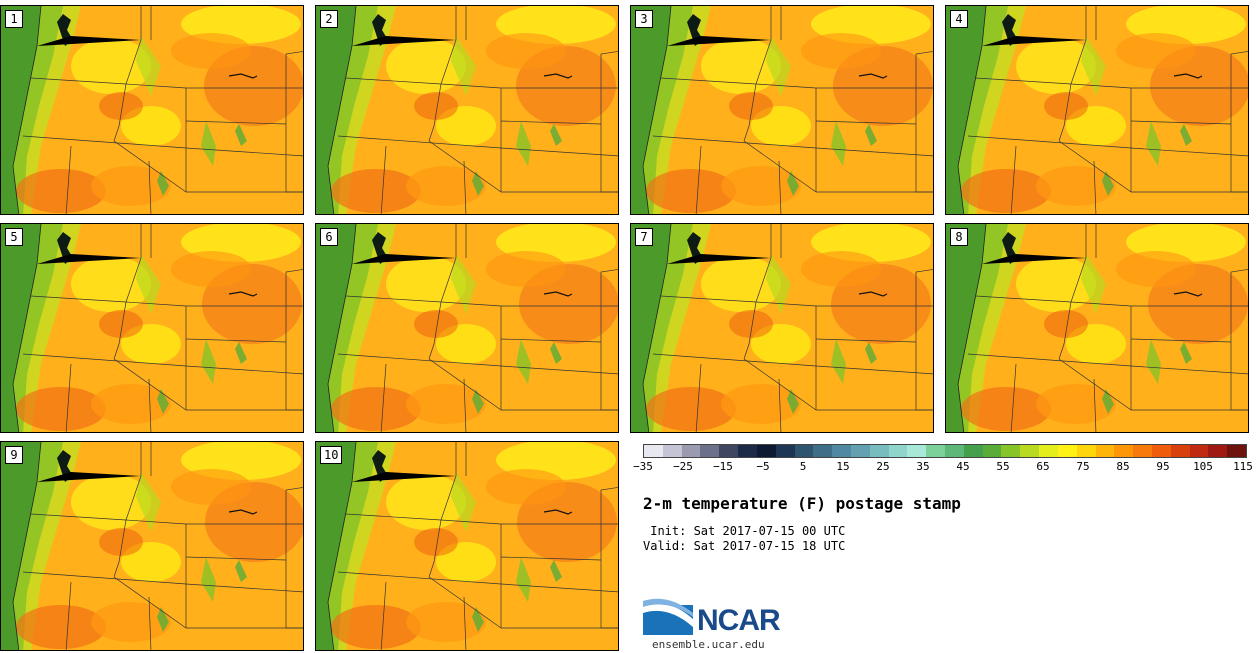 This screenshot has height=653, width=1260. What do you see at coordinates (883, 466) in the screenshot?
I see `colorbar-tick-label: 25` at bounding box center [883, 466].